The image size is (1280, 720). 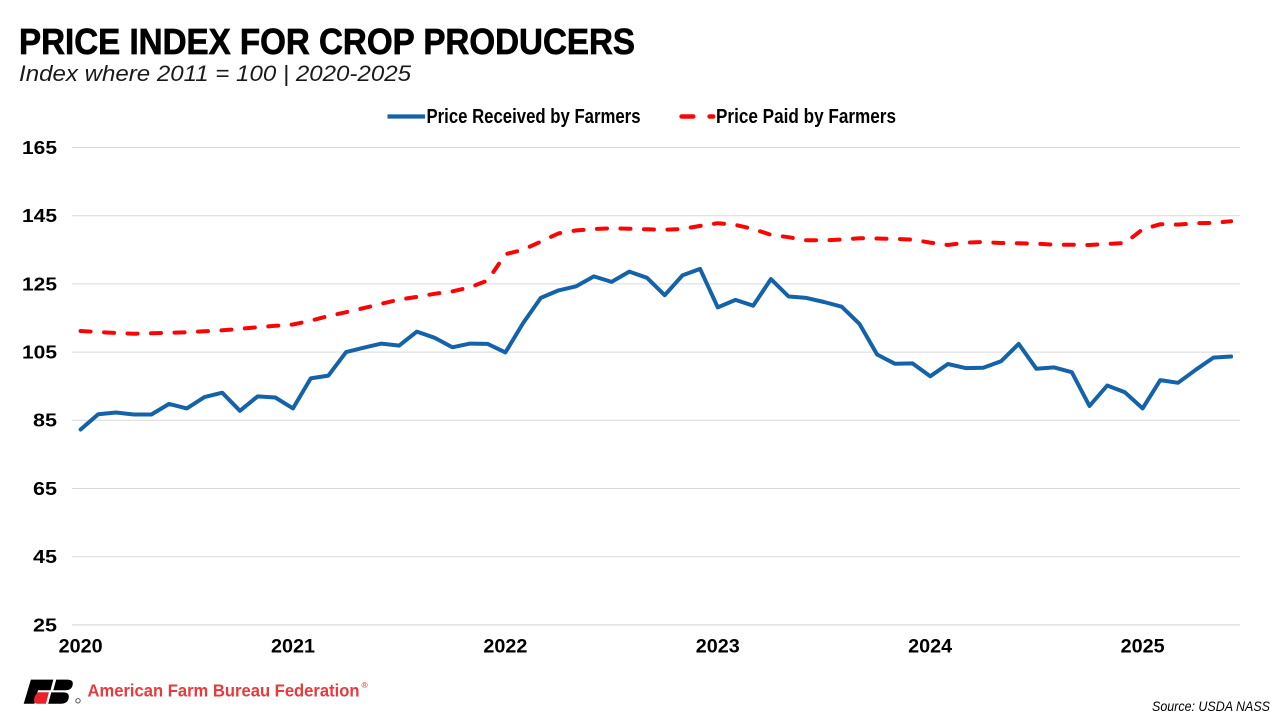 What do you see at coordinates (45, 625) in the screenshot?
I see `svg-text: 25` at bounding box center [45, 625].